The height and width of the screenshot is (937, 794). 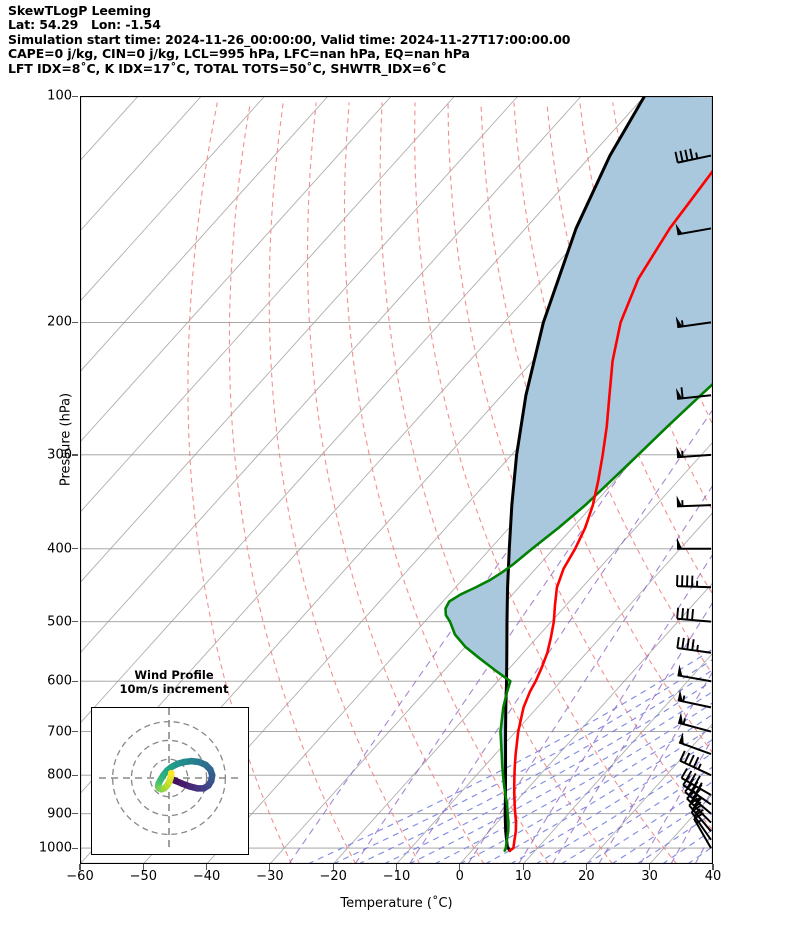 I want to click on temperature-tick-20: 20, so click(x=586, y=876).